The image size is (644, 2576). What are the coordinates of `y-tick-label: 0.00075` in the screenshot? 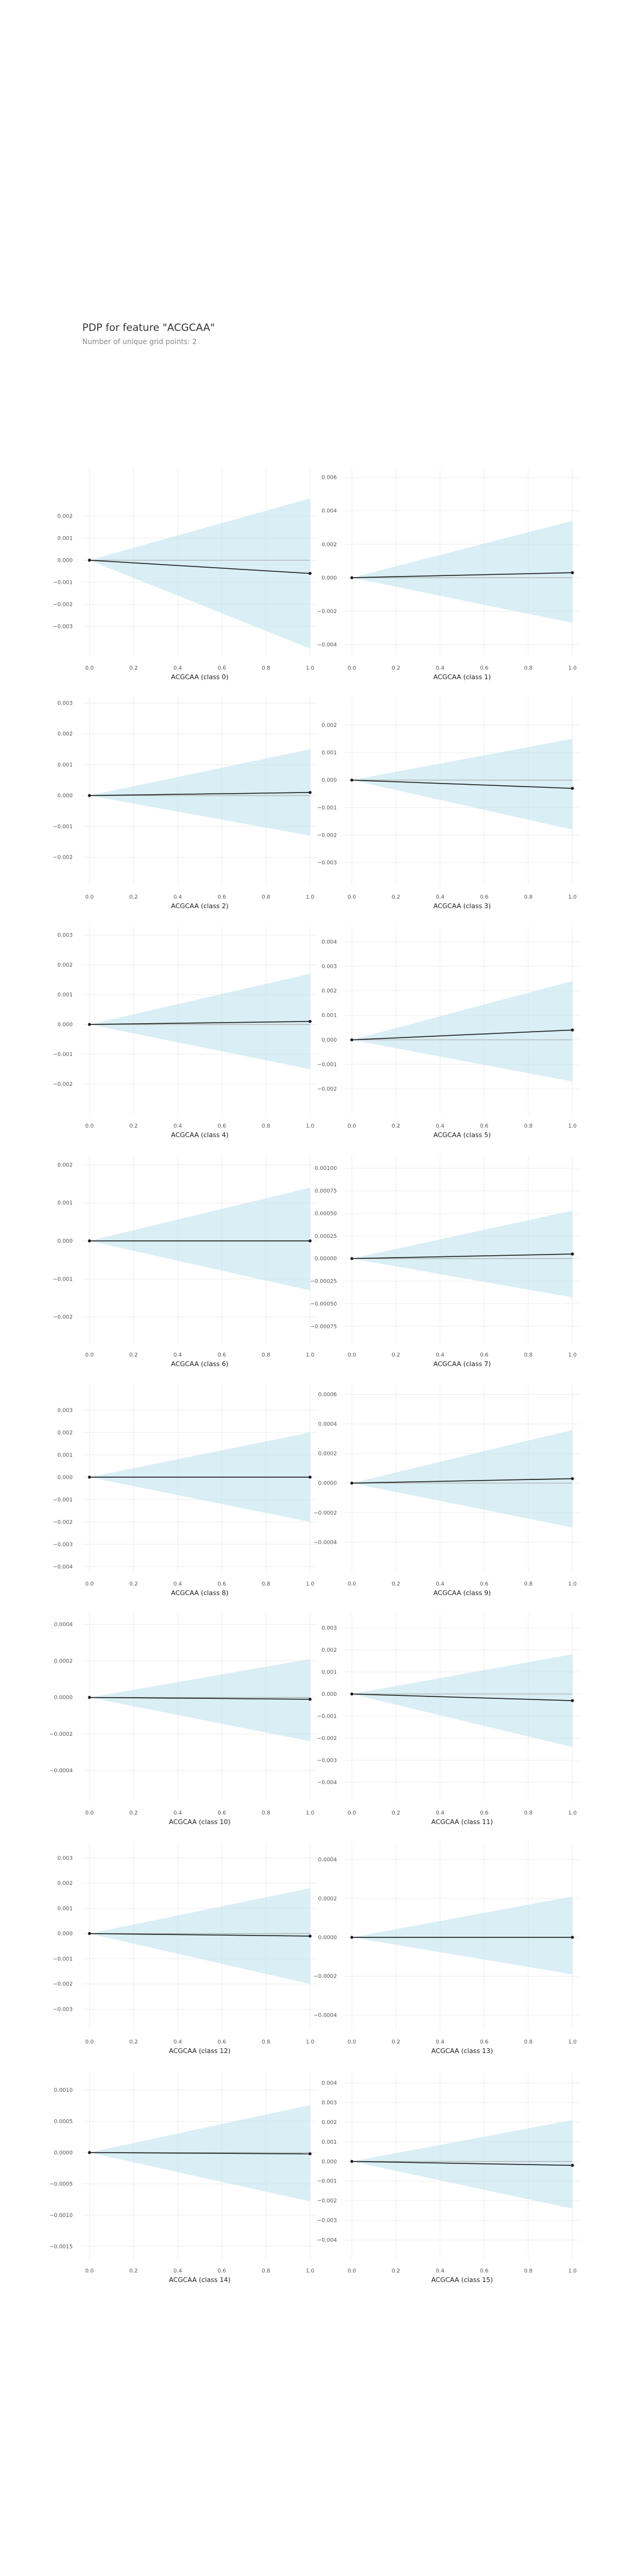 It's located at (326, 1191).